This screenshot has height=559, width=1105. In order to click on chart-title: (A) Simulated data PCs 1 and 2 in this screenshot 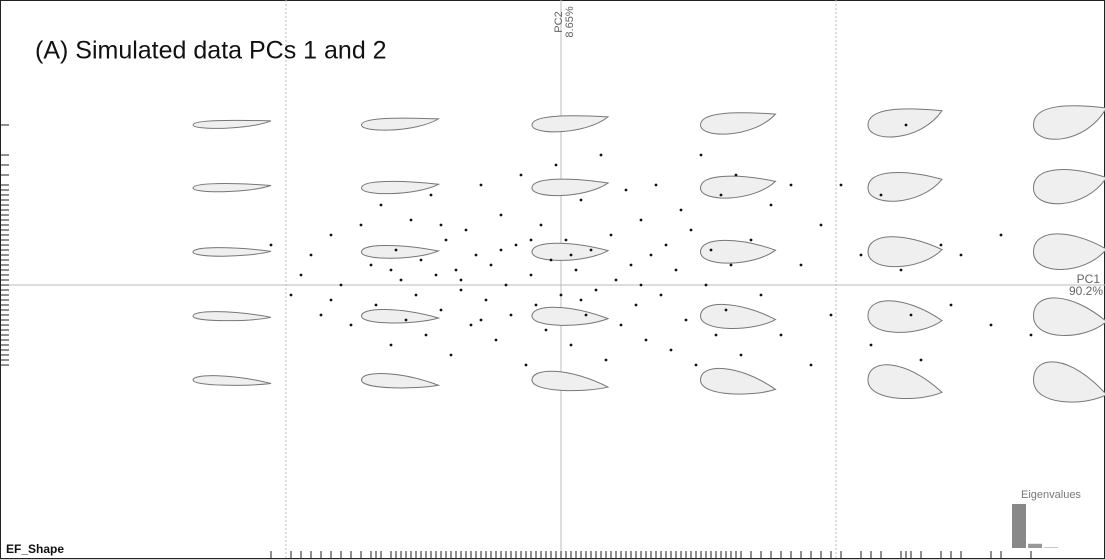, I will do `click(211, 51)`.